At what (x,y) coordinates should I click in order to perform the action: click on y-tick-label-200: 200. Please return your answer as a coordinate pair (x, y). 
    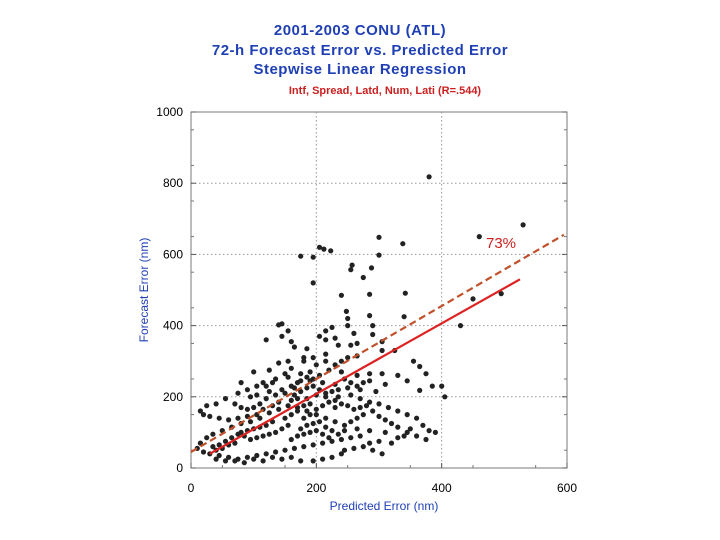
    Looking at the image, I should click on (173, 397).